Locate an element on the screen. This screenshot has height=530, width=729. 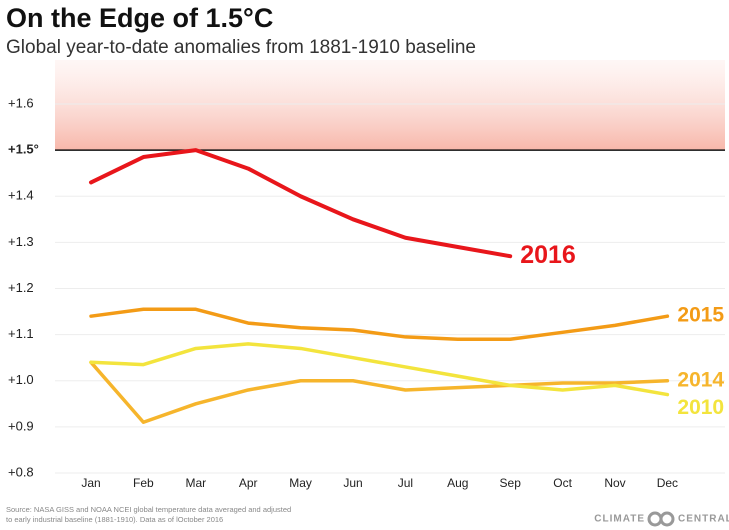
x-tick-label: Jan is located at coordinates (90, 483).